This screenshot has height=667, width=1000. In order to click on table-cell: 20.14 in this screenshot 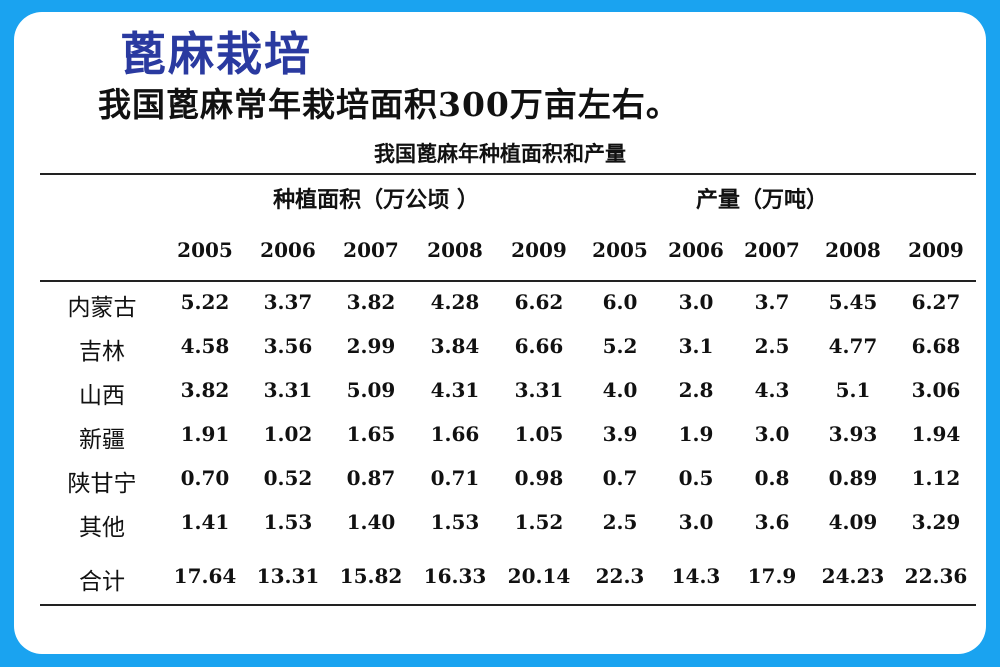, I will do `click(539, 576)`.